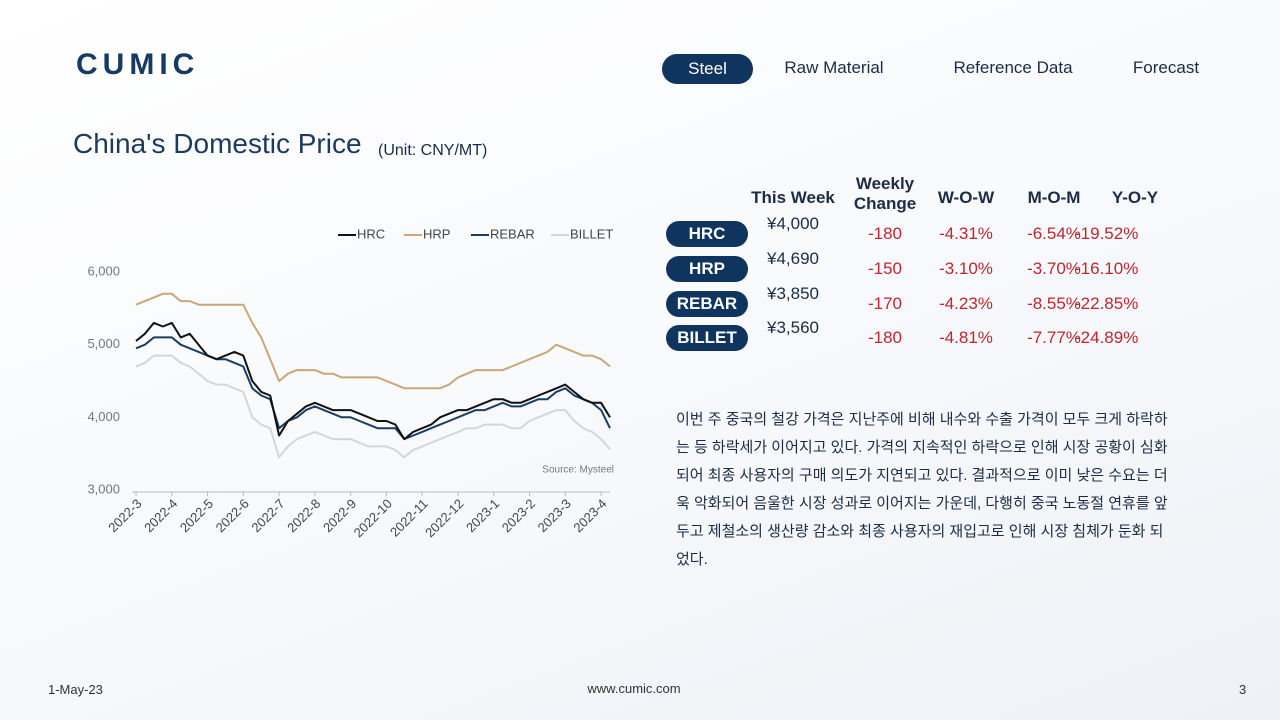  I want to click on unit: (Unit: CNY/MT), so click(433, 150).